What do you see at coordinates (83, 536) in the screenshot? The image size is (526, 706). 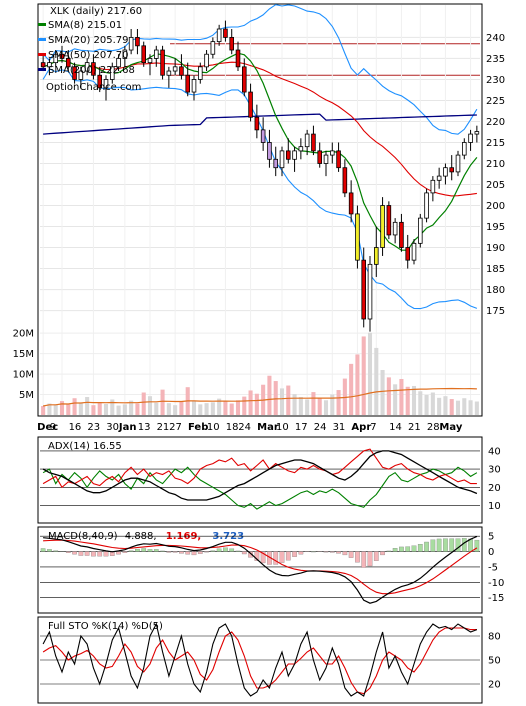 I see `macd-label-prefix: MACD(8,40,9)` at bounding box center [83, 536].